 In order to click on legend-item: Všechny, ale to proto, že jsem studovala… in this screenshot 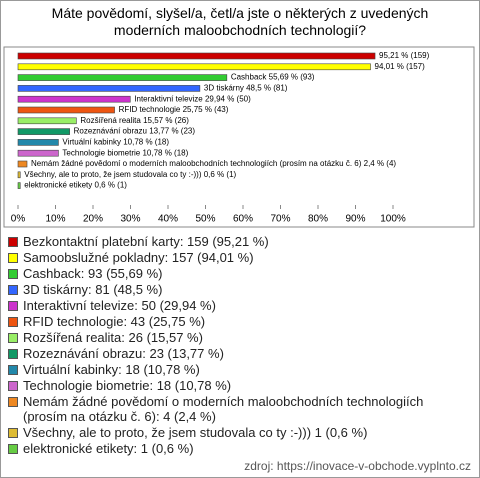, I will do `click(238, 432)`.